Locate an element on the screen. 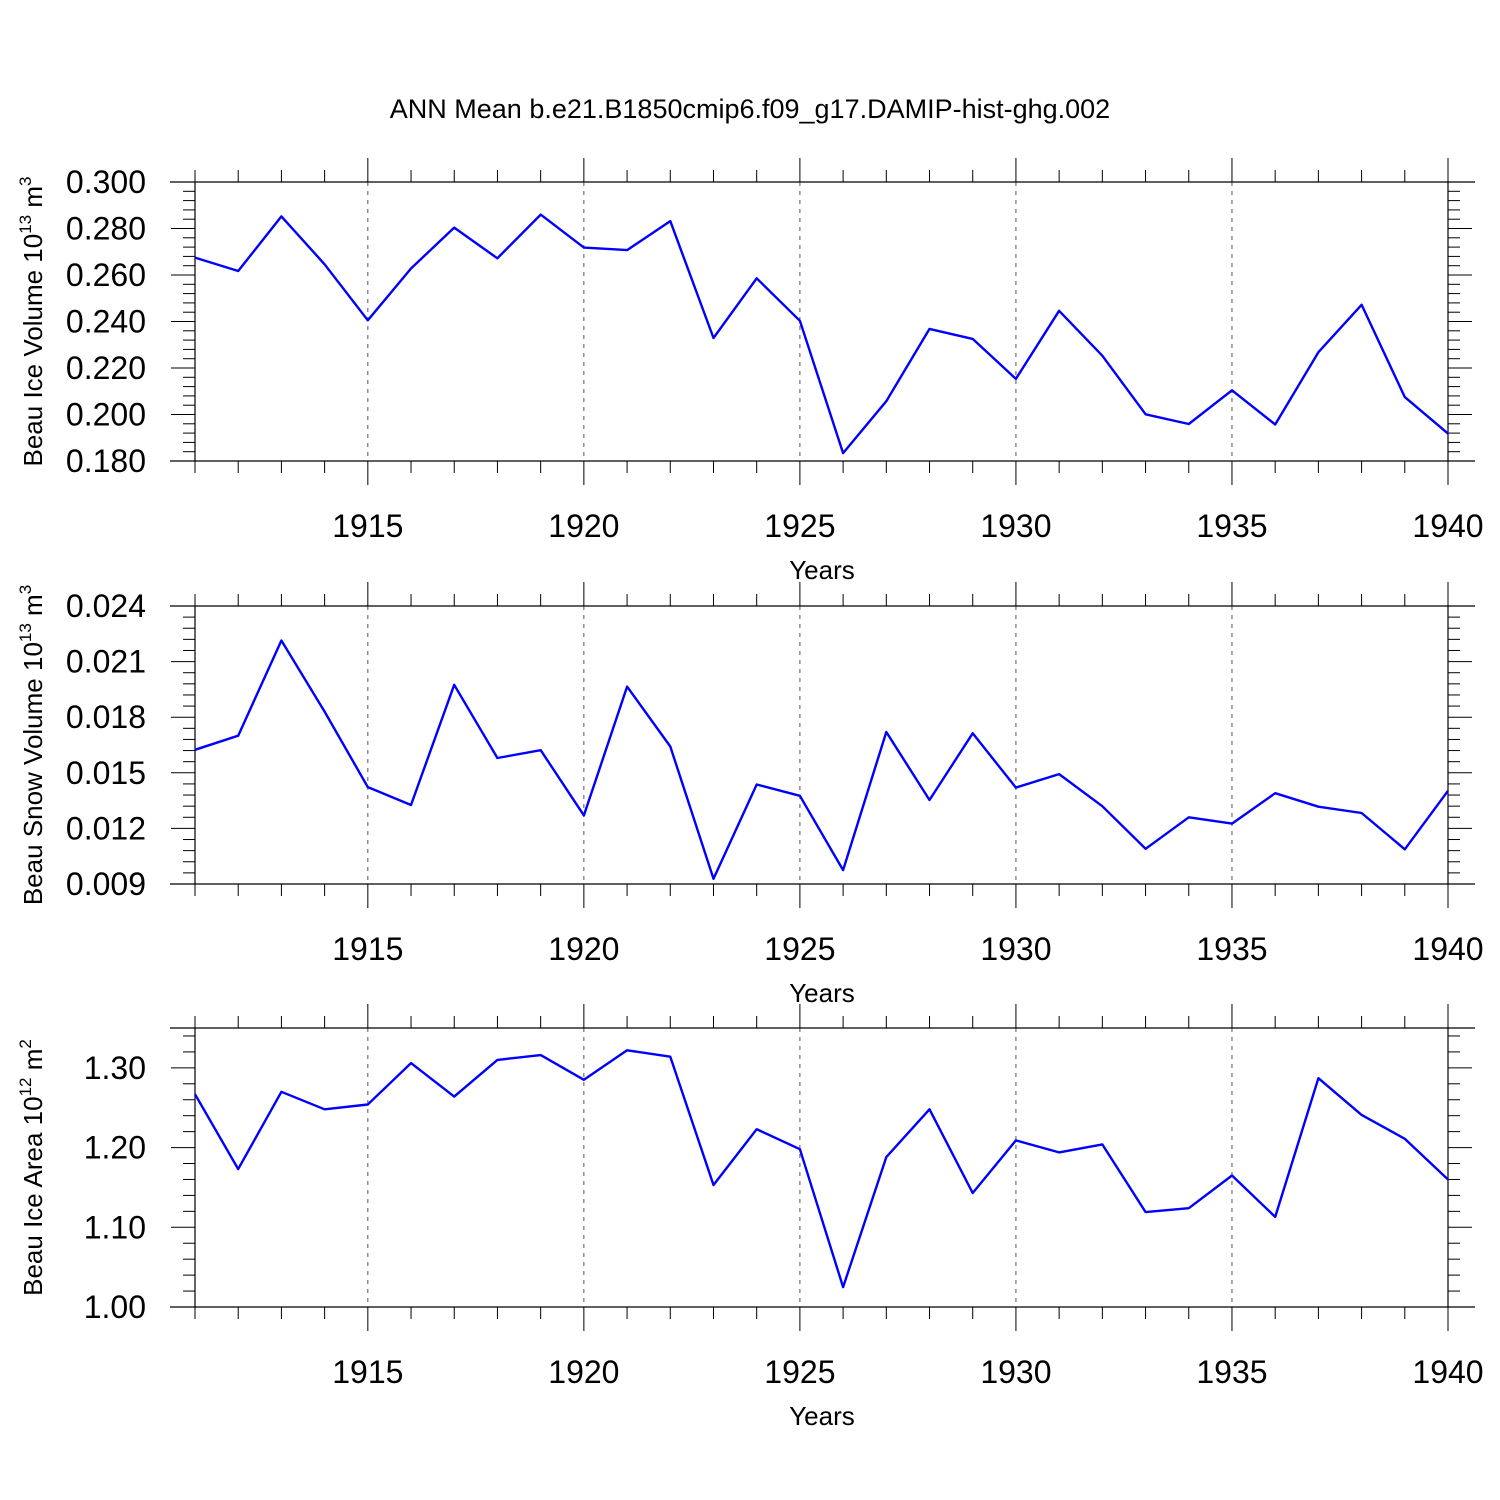  y-tick-label: 0.021 is located at coordinates (106, 662).